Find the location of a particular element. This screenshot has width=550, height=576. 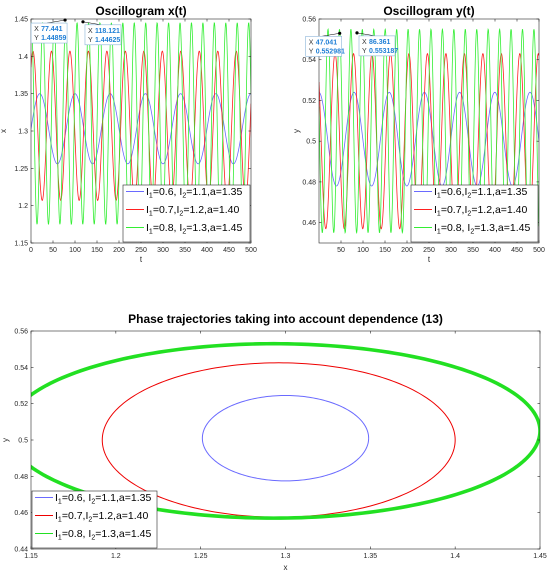

x-tick-label: 1.45 is located at coordinates (540, 556).